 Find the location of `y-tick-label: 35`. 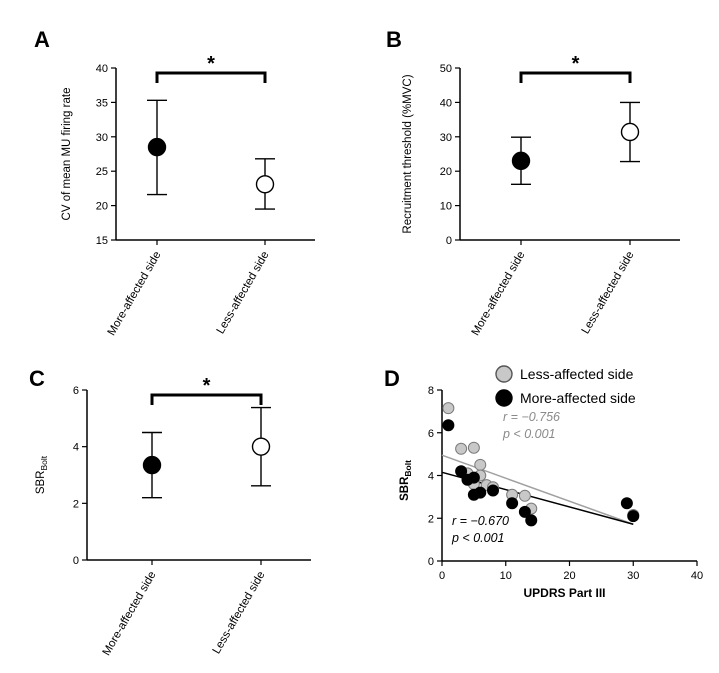

y-tick-label: 35 is located at coordinates (102, 103).